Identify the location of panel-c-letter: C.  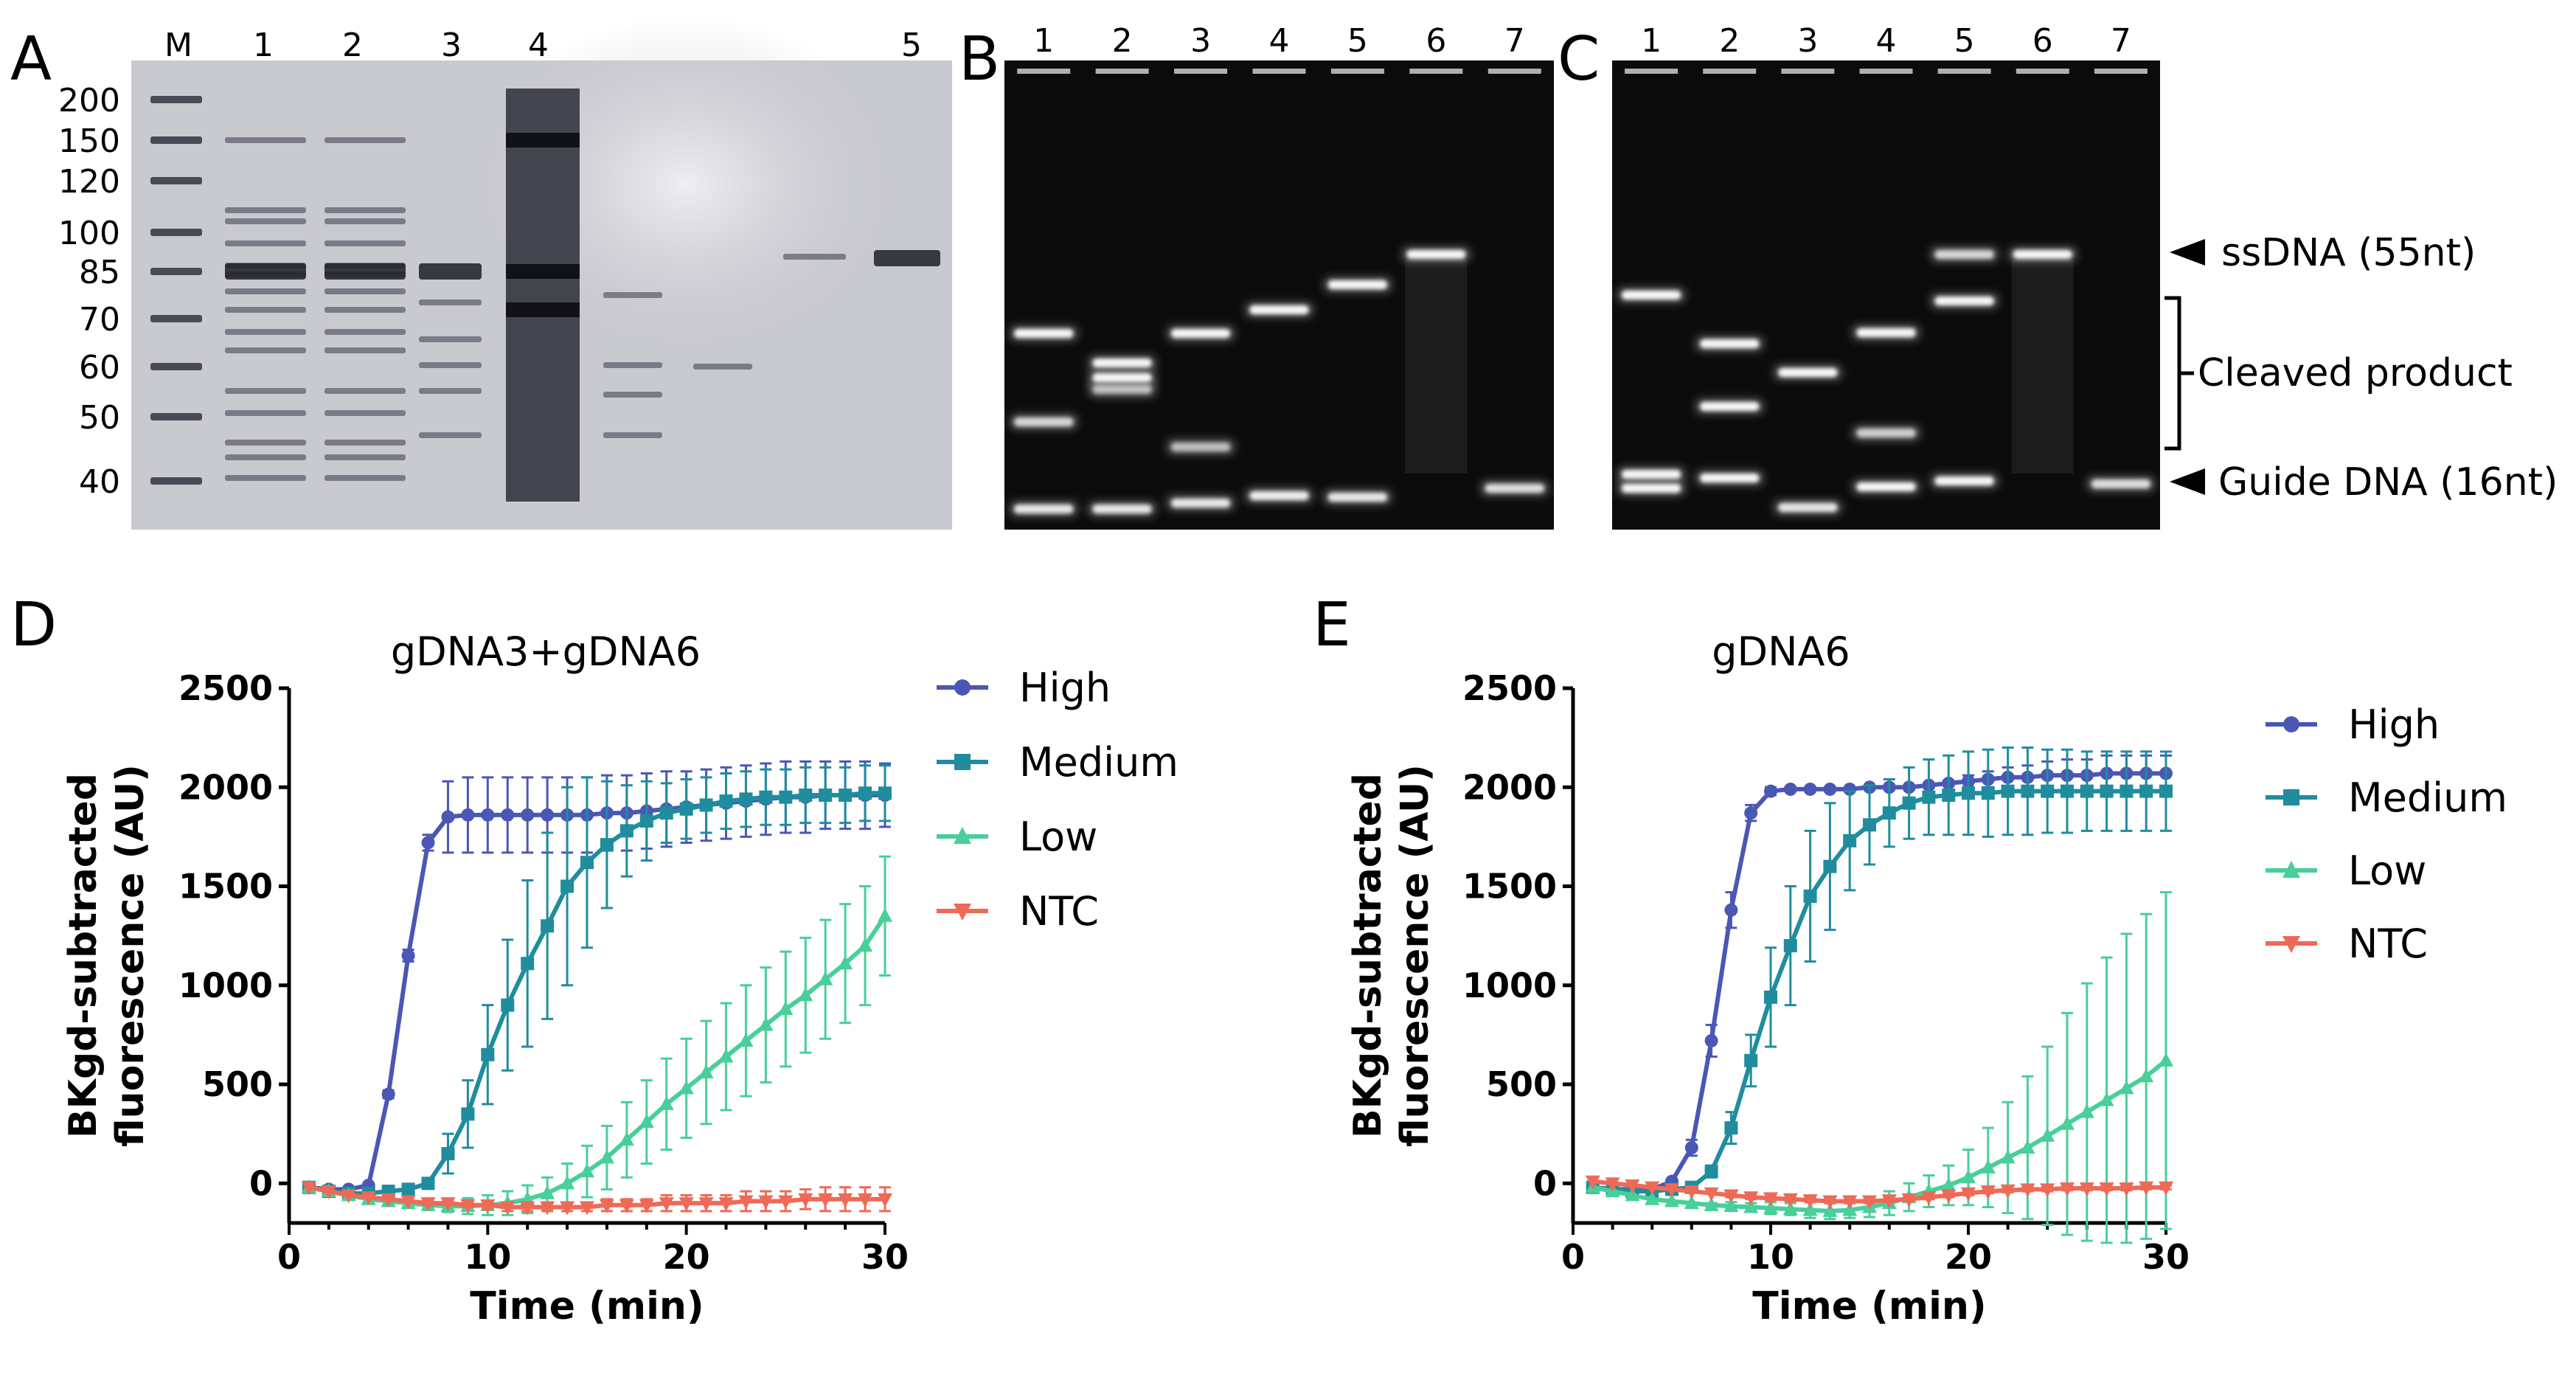
(1579, 59).